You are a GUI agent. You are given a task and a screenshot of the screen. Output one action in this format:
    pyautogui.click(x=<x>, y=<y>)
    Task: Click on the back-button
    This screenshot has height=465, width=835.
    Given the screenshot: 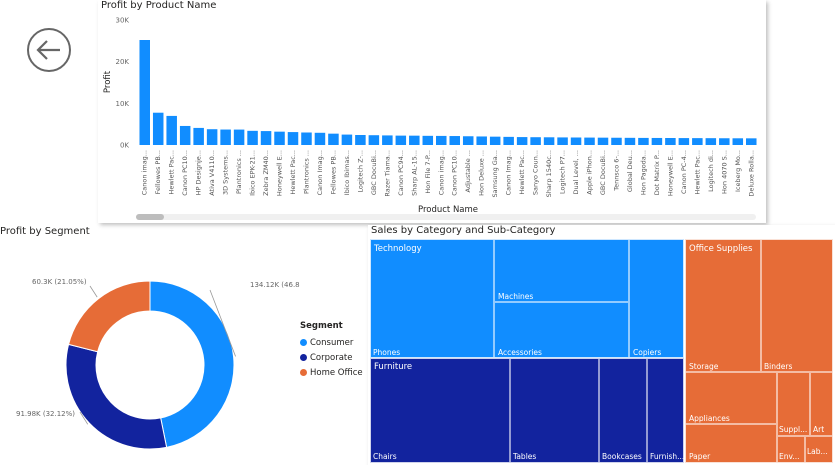 What is the action you would take?
    pyautogui.click(x=49, y=50)
    